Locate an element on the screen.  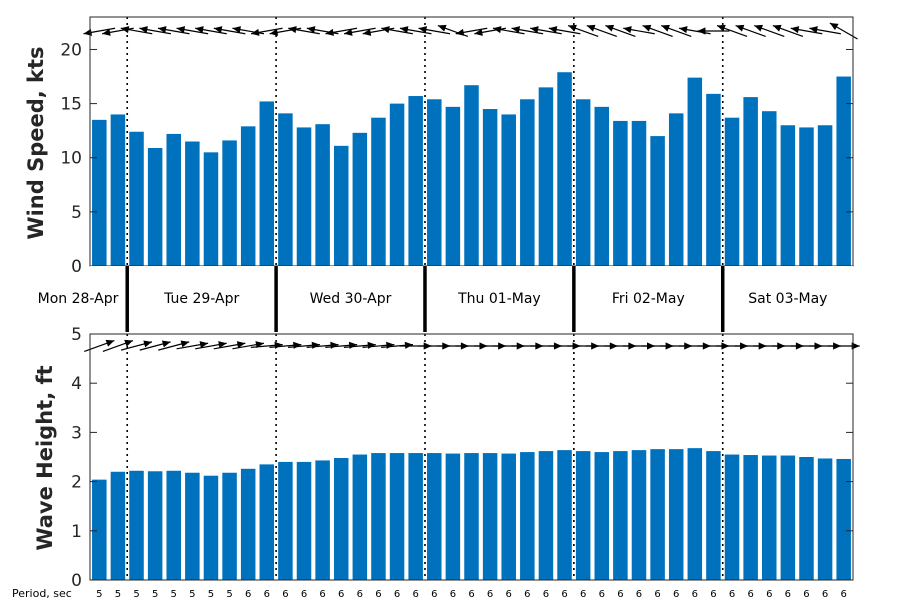
day-label: Fri 02-May is located at coordinates (648, 299).